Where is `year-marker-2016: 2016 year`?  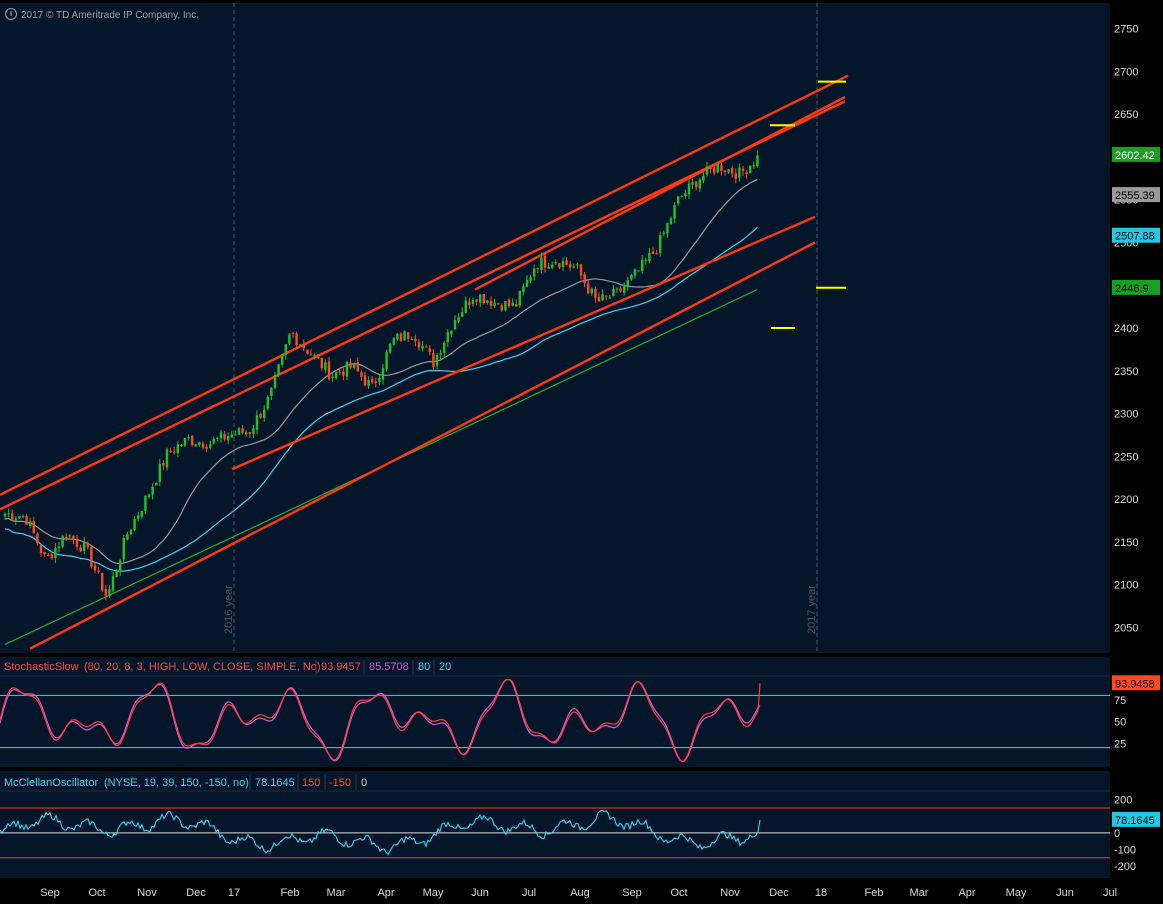
year-marker-2016: 2016 year is located at coordinates (229, 609).